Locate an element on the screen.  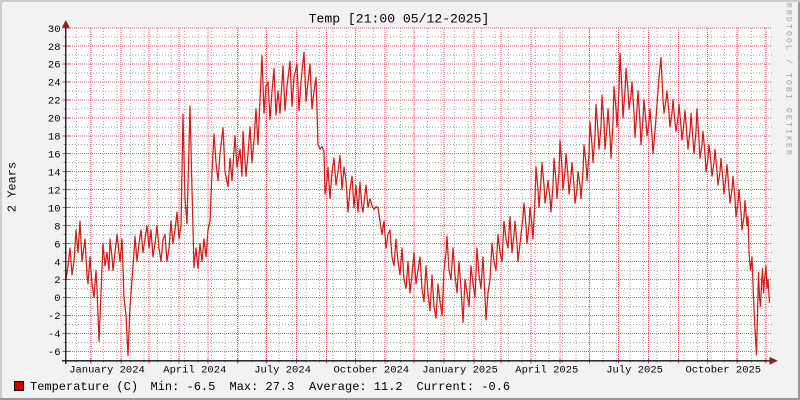
svg-text: April 2025 is located at coordinates (546, 371).